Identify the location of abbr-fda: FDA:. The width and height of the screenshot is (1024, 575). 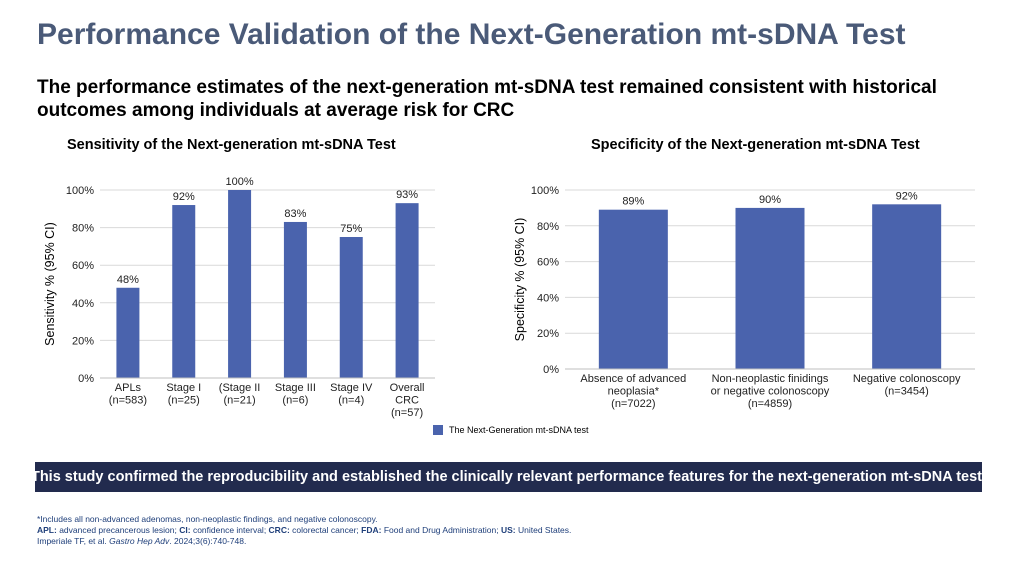
(371, 530).